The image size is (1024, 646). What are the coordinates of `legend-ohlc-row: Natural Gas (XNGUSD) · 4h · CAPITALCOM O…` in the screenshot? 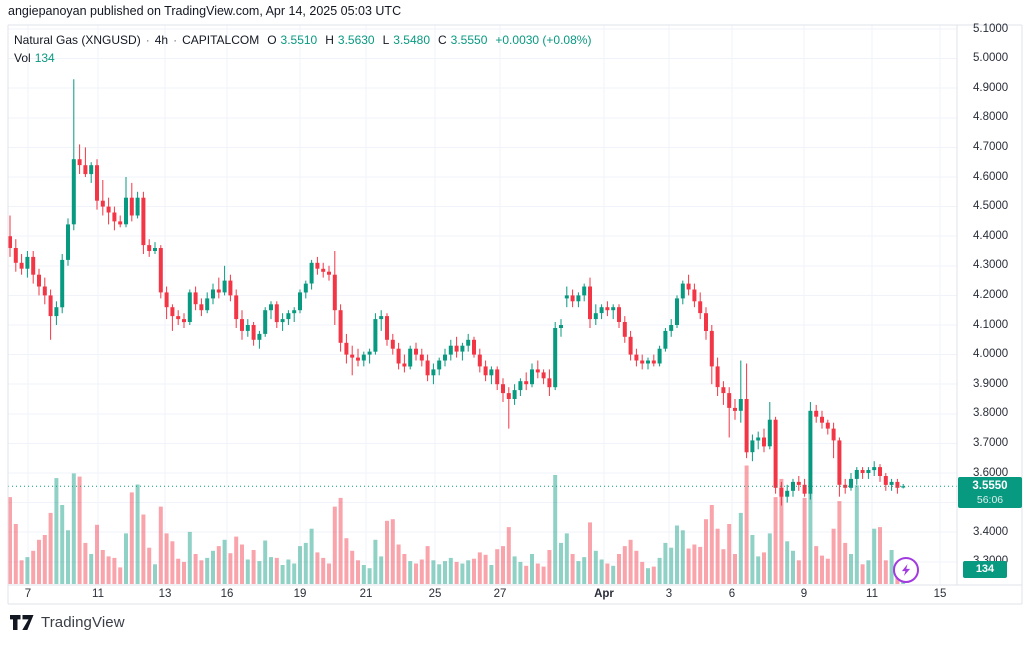 It's located at (302, 40).